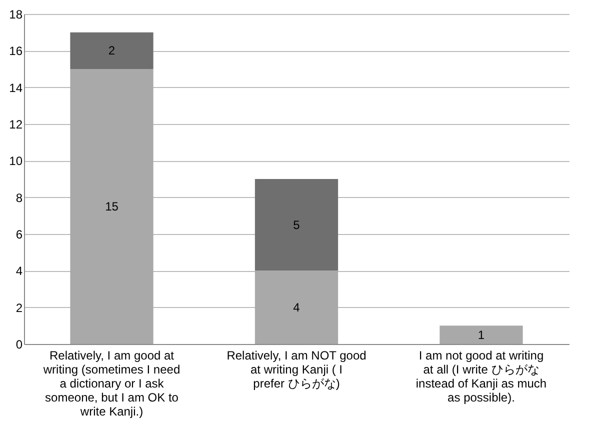  I want to click on x-tick-label: I am not good at writing at all (I write ひらがな instead of Kanji as much as possible)., so click(481, 376).